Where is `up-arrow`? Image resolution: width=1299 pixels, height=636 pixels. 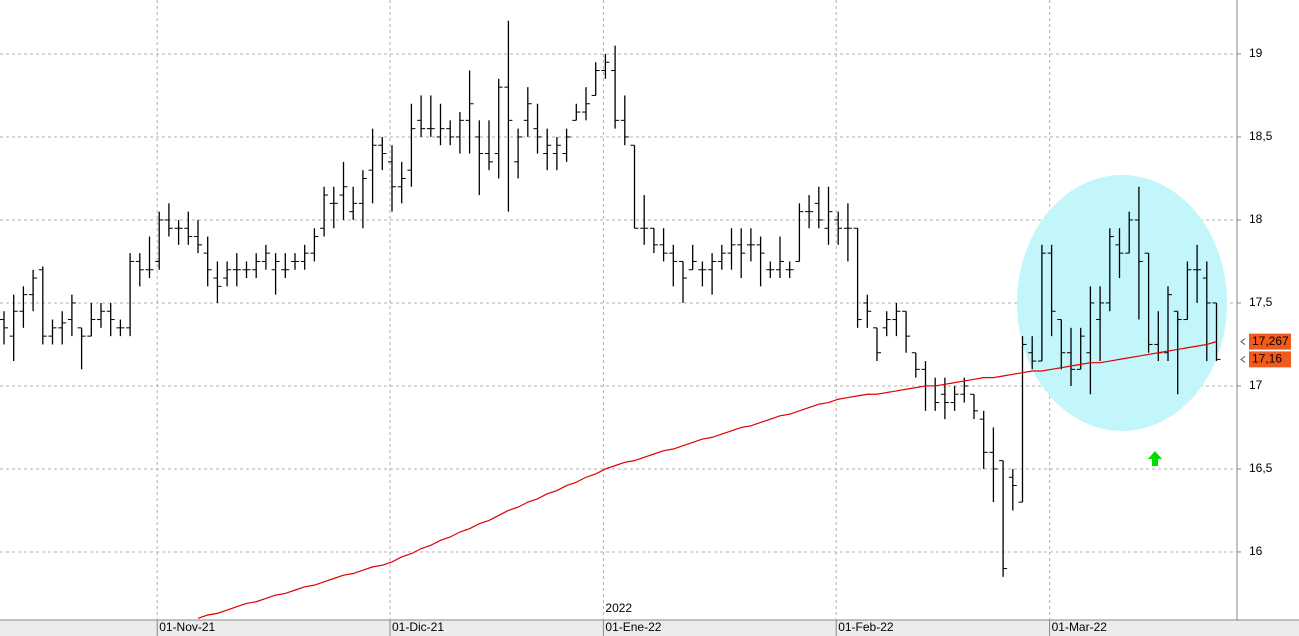 up-arrow is located at coordinates (1155, 458).